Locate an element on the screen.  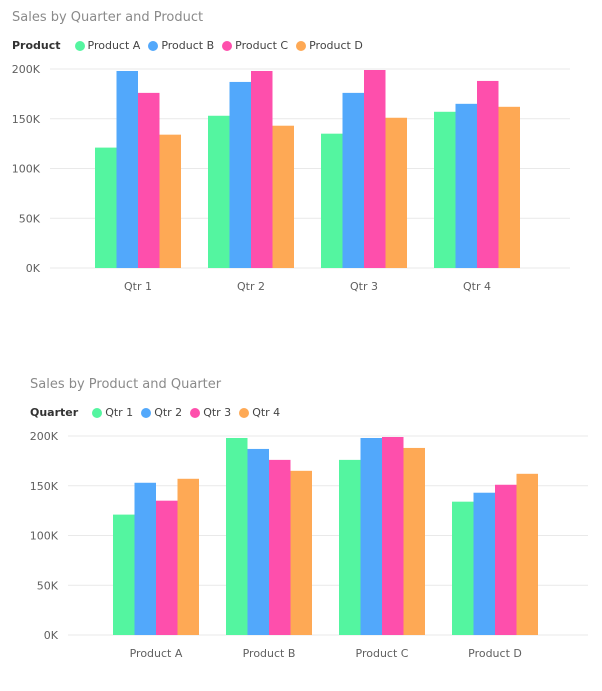
x-tick-label: Qtr 3 is located at coordinates (364, 286).